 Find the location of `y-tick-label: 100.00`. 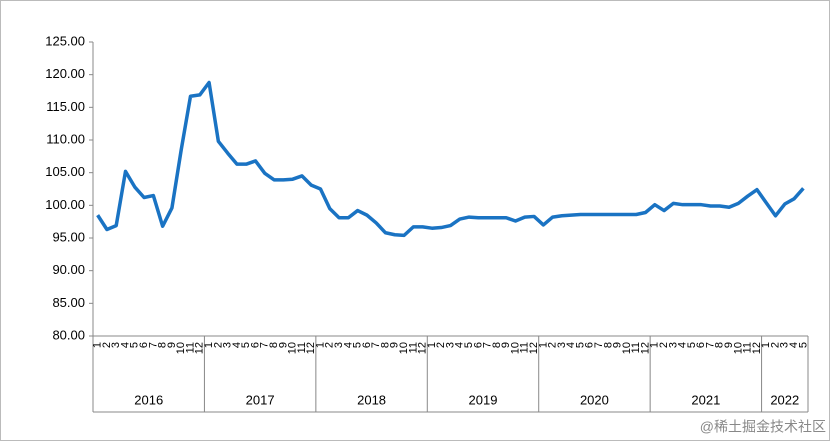

y-tick-label: 100.00 is located at coordinates (65, 204).